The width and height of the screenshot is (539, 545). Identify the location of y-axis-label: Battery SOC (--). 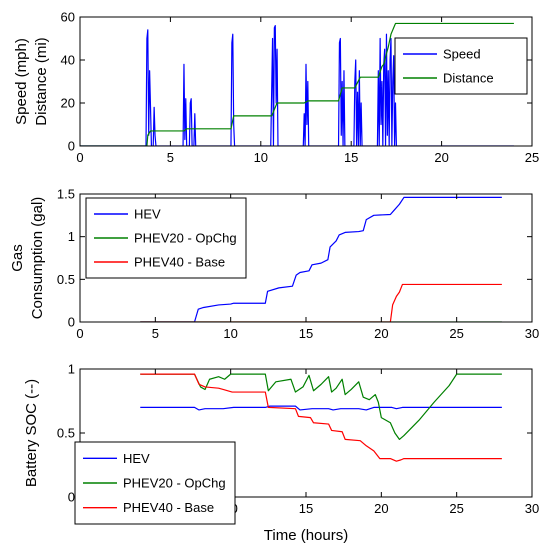
(31, 433).